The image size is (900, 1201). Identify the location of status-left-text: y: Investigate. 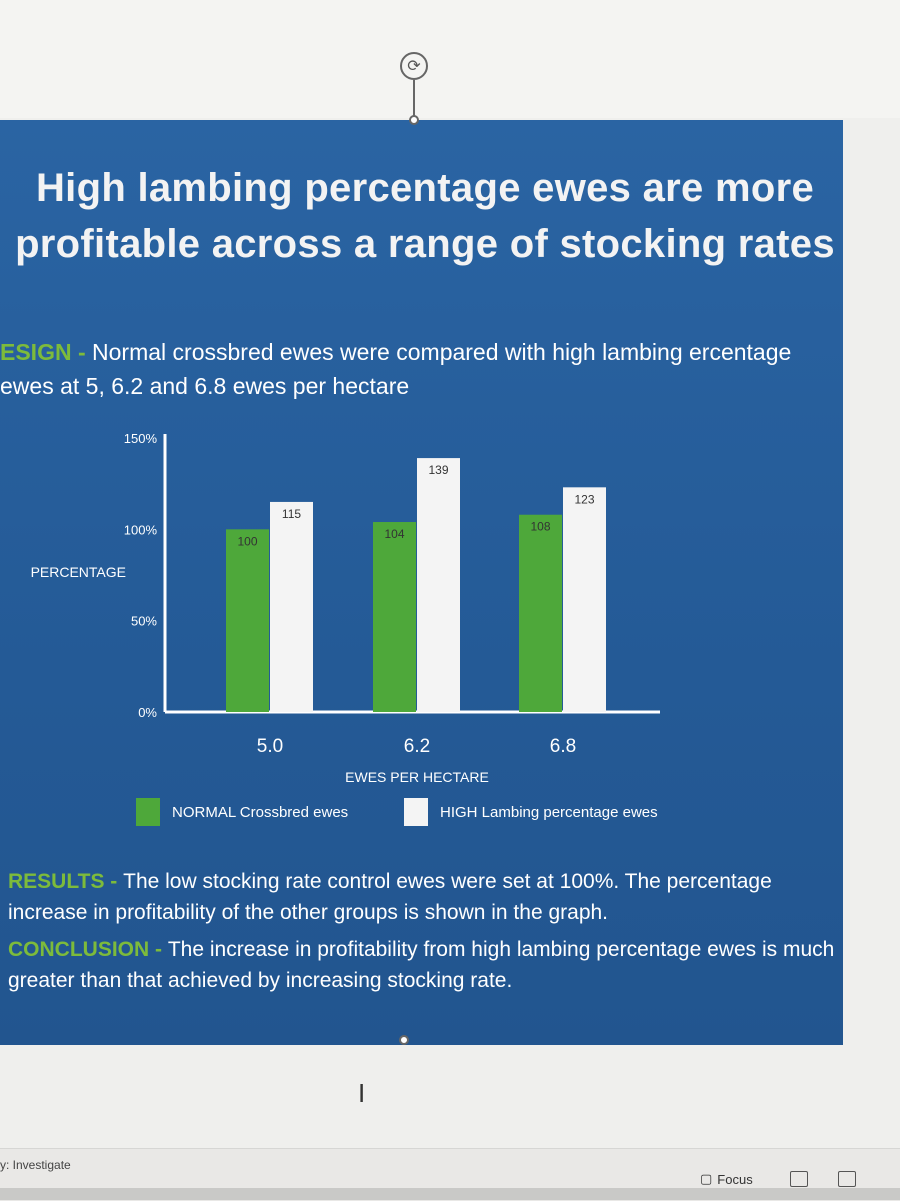
(35, 1165).